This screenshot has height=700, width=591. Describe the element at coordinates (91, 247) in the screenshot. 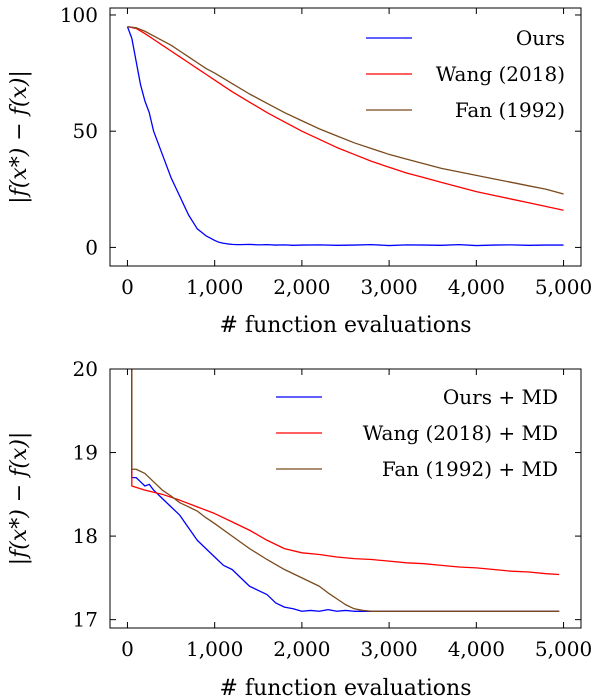

I see `y-tick-label: 0` at that location.